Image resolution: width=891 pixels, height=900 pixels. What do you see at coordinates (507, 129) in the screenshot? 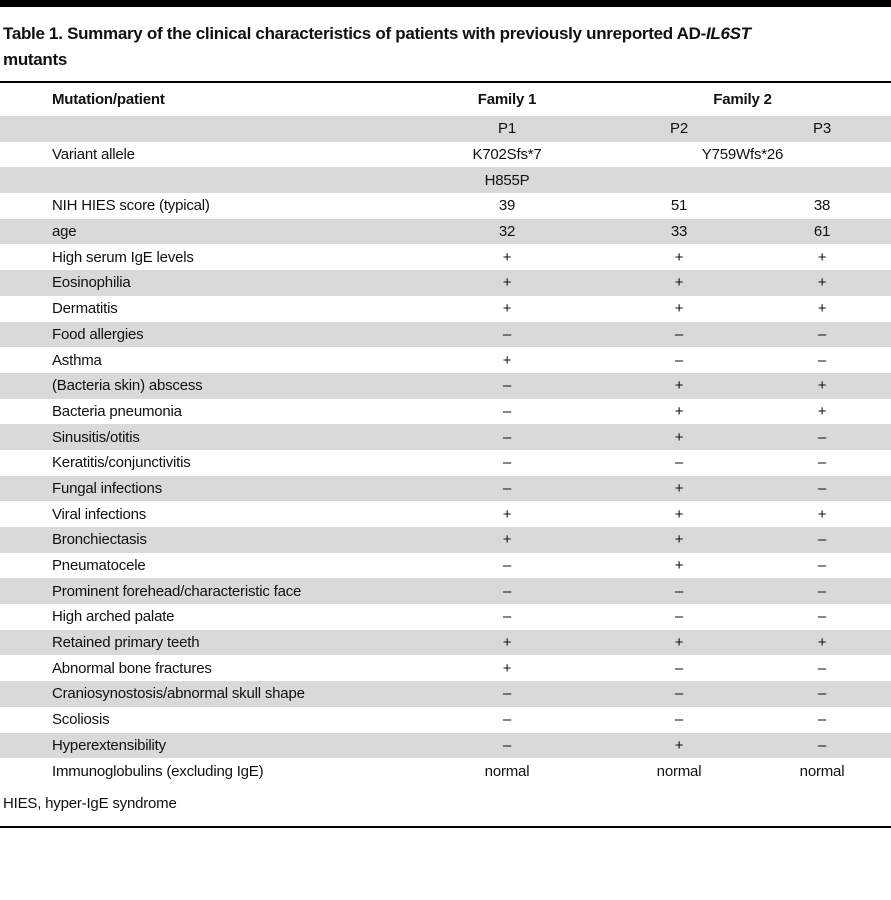
I see `patient-p1-label: P1` at bounding box center [507, 129].